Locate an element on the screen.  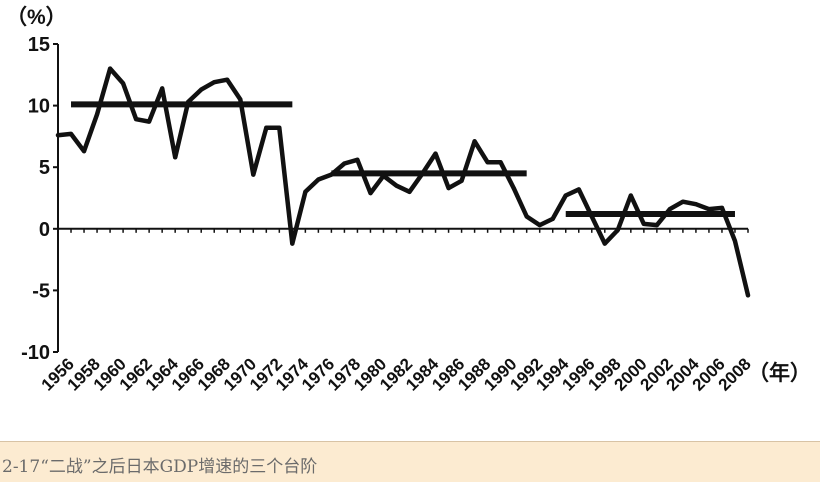
figure-caption: 2-17“二战”之后日本GDP增速的三个台阶 is located at coordinates (160, 467).